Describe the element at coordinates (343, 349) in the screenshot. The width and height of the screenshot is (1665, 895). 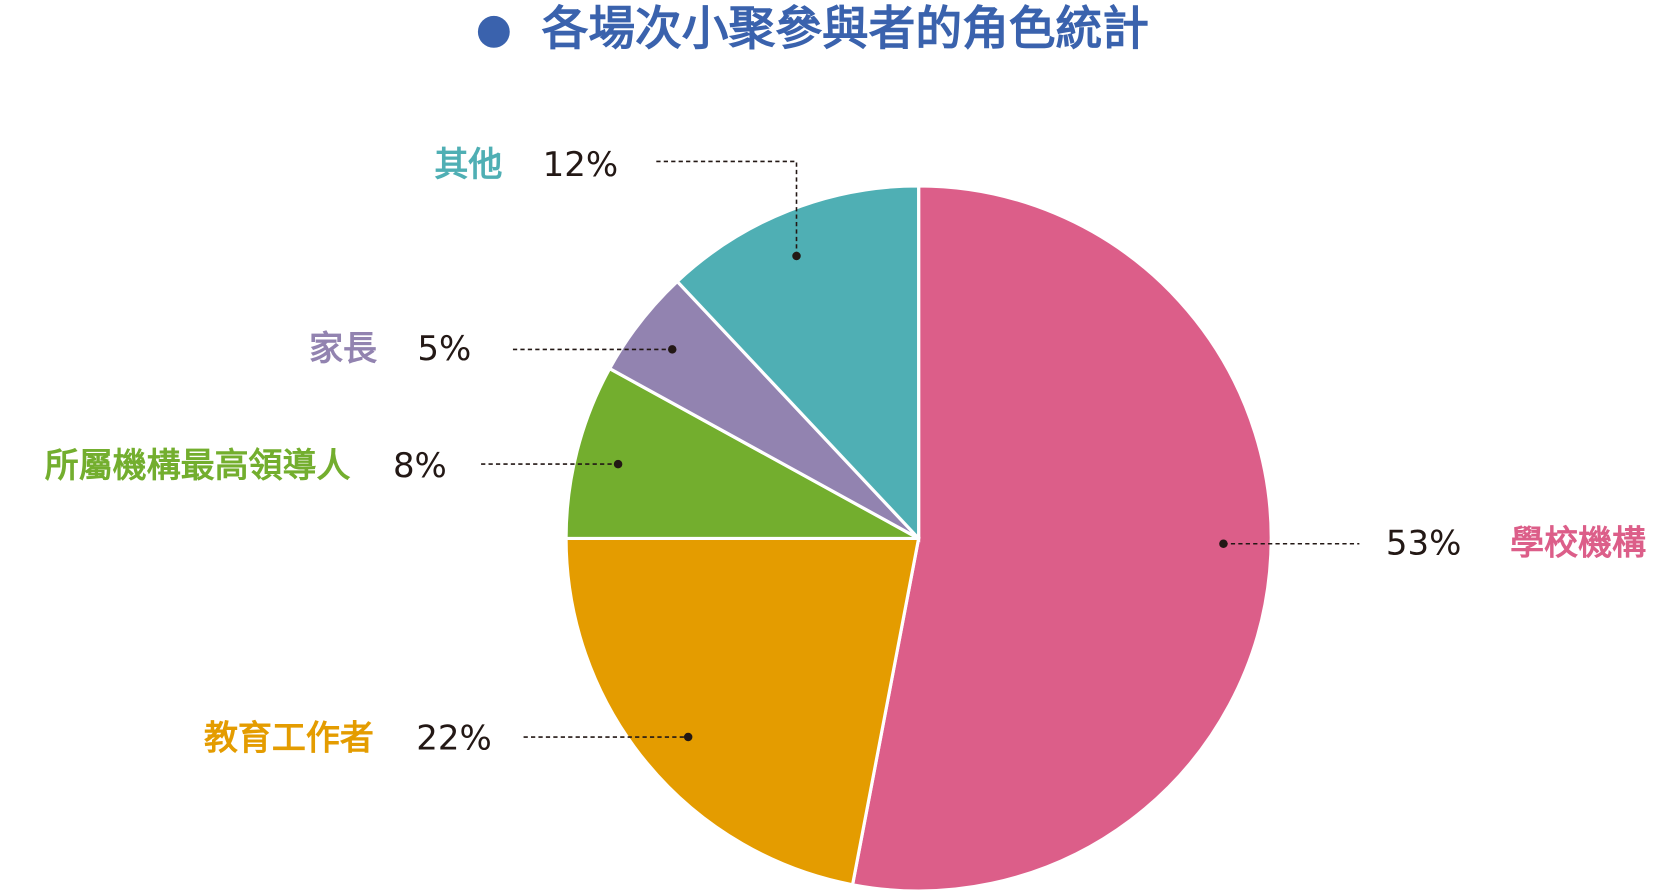
I see `slice-name: 家長` at that location.